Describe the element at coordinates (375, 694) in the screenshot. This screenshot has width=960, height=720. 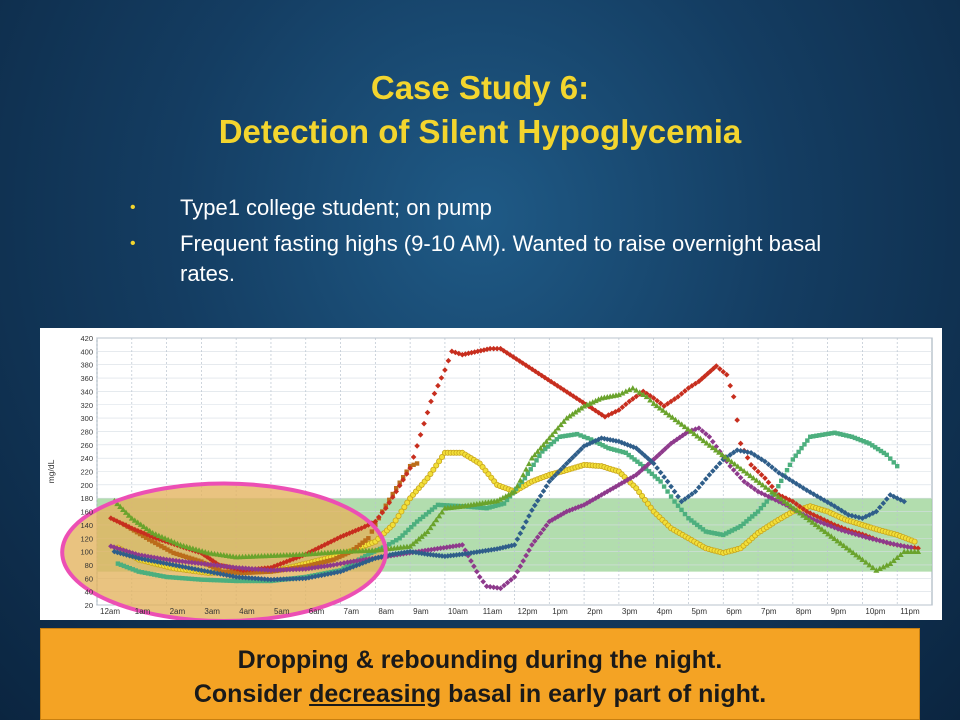
I see `callout-underlined-word: decreasing` at that location.